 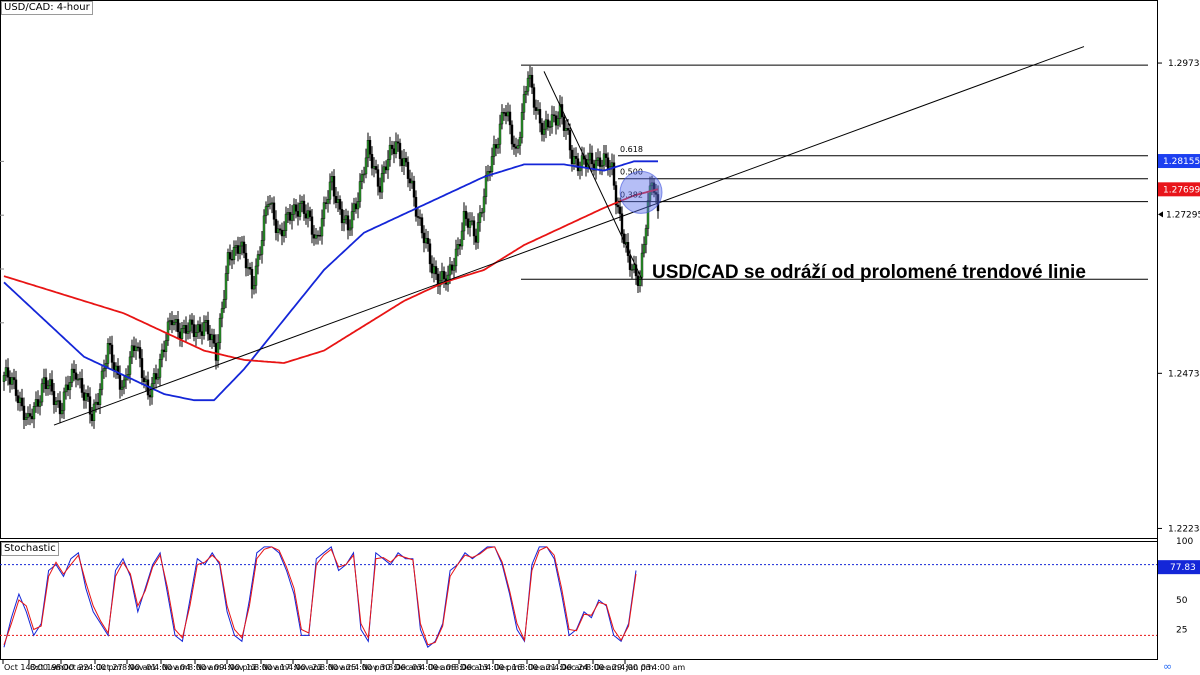 What do you see at coordinates (371, 667) in the screenshot?
I see `x-axis-sublabel: 4:00 pm` at bounding box center [371, 667].